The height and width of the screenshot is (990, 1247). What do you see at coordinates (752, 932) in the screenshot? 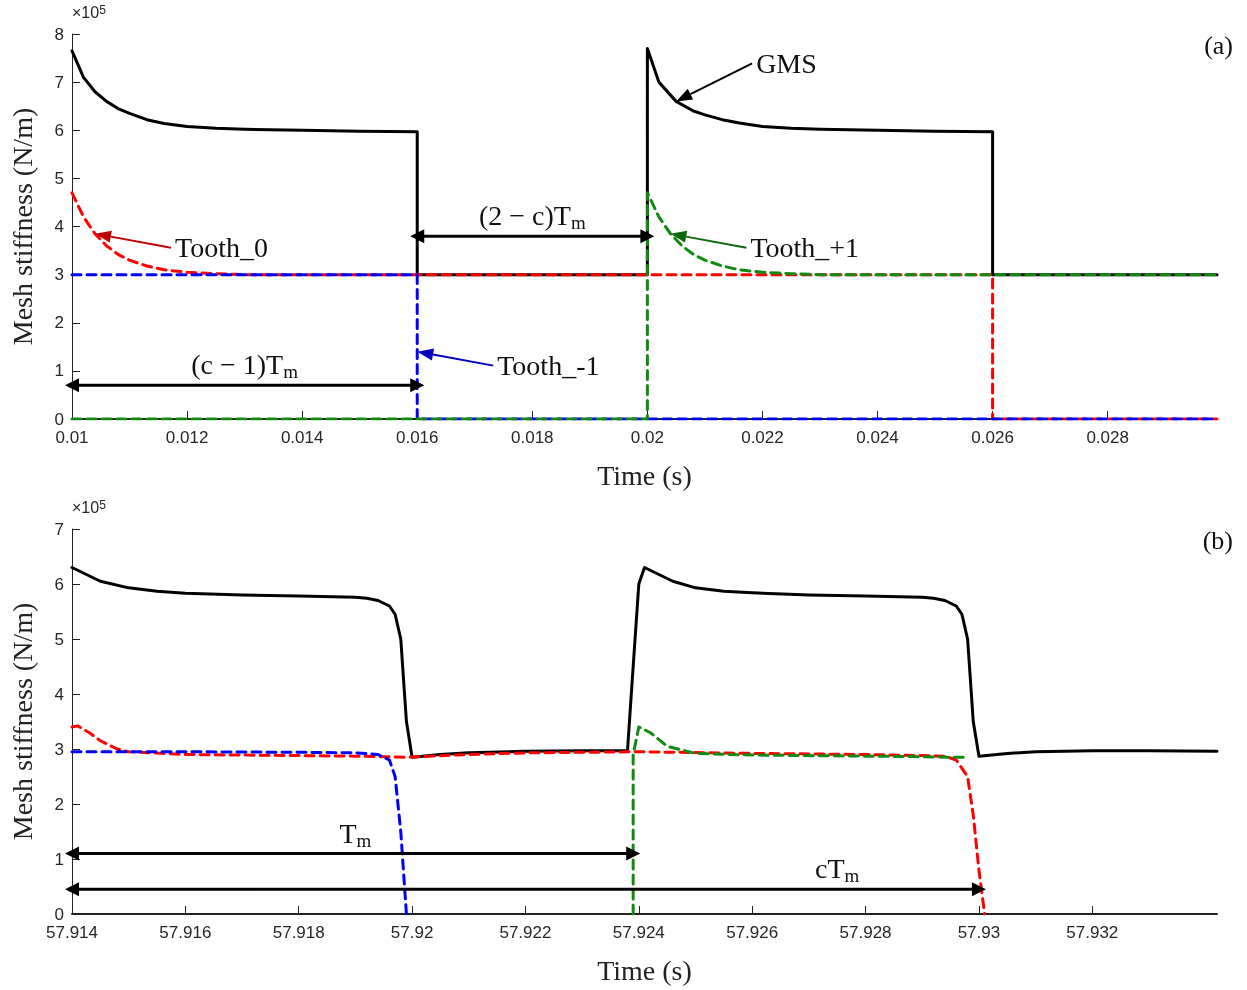
I see `x-tick-label: 57.926` at bounding box center [752, 932].